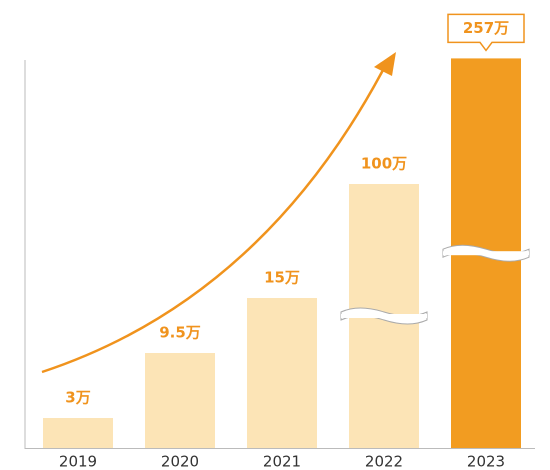 The height and width of the screenshot is (470, 550). What do you see at coordinates (385, 64) in the screenshot?
I see `trend-arrowhead` at bounding box center [385, 64].